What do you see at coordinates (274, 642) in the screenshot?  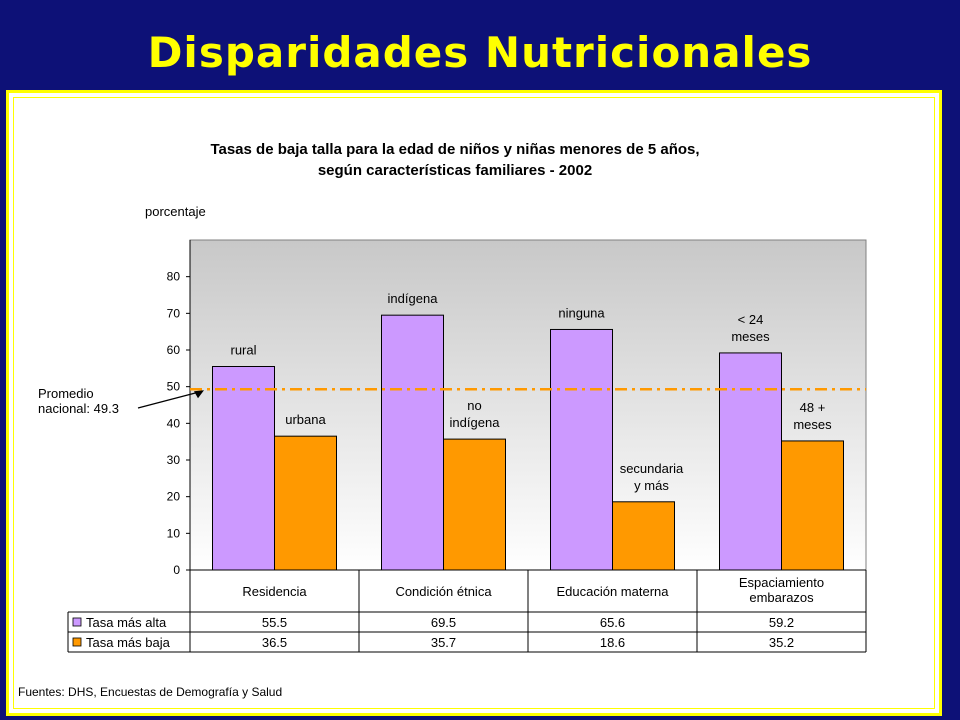 I see `table-cell: 36.5` at bounding box center [274, 642].